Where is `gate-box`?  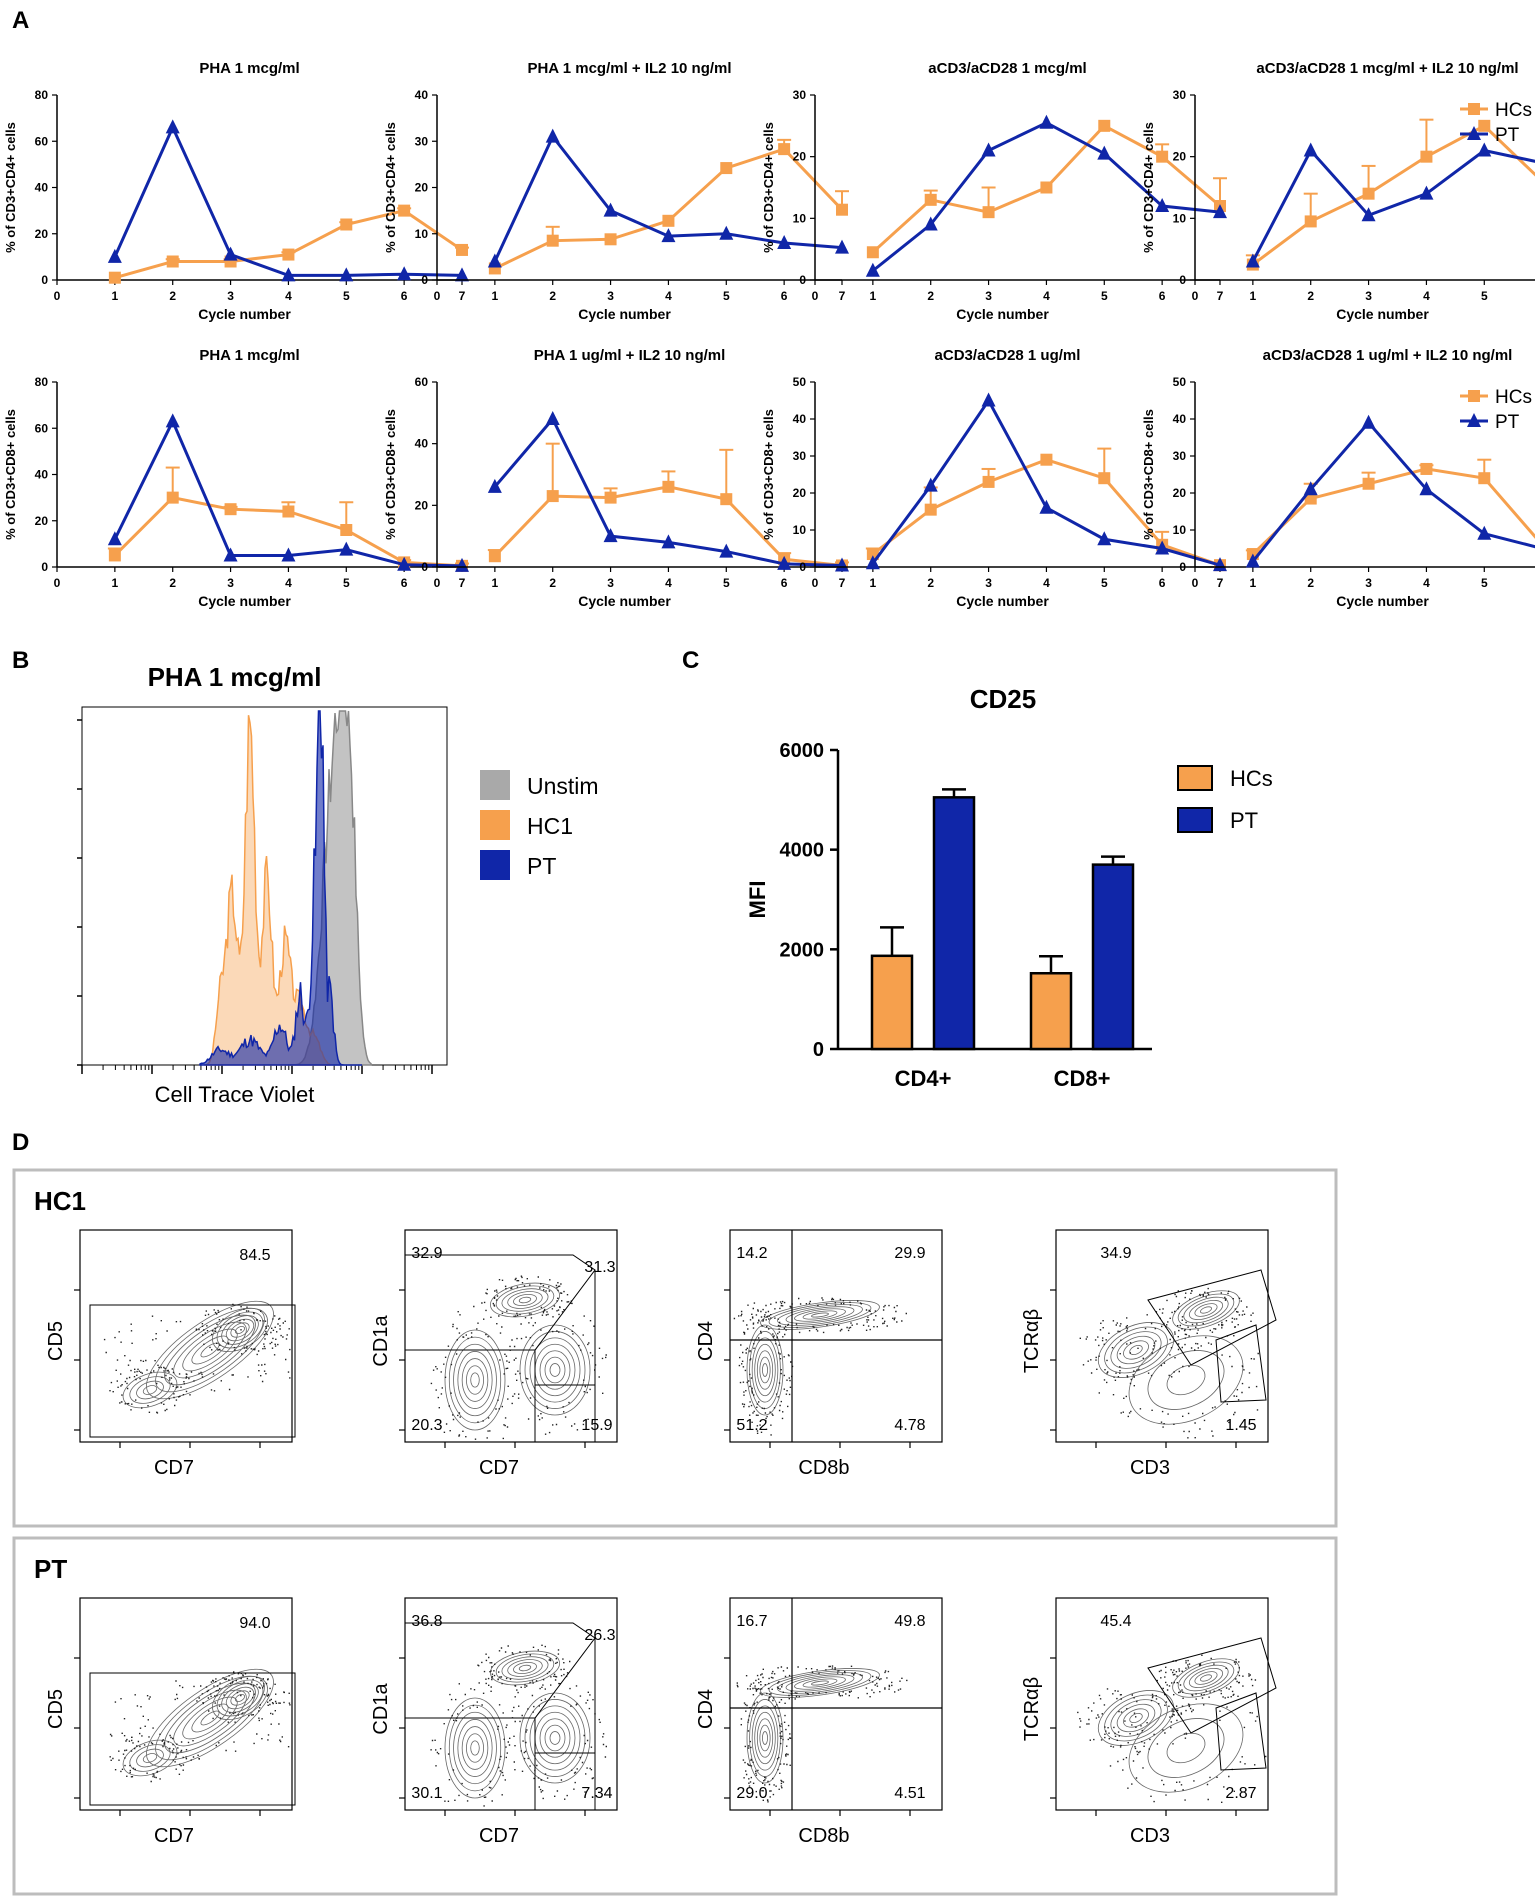
gate-box is located at coordinates (192, 1739).